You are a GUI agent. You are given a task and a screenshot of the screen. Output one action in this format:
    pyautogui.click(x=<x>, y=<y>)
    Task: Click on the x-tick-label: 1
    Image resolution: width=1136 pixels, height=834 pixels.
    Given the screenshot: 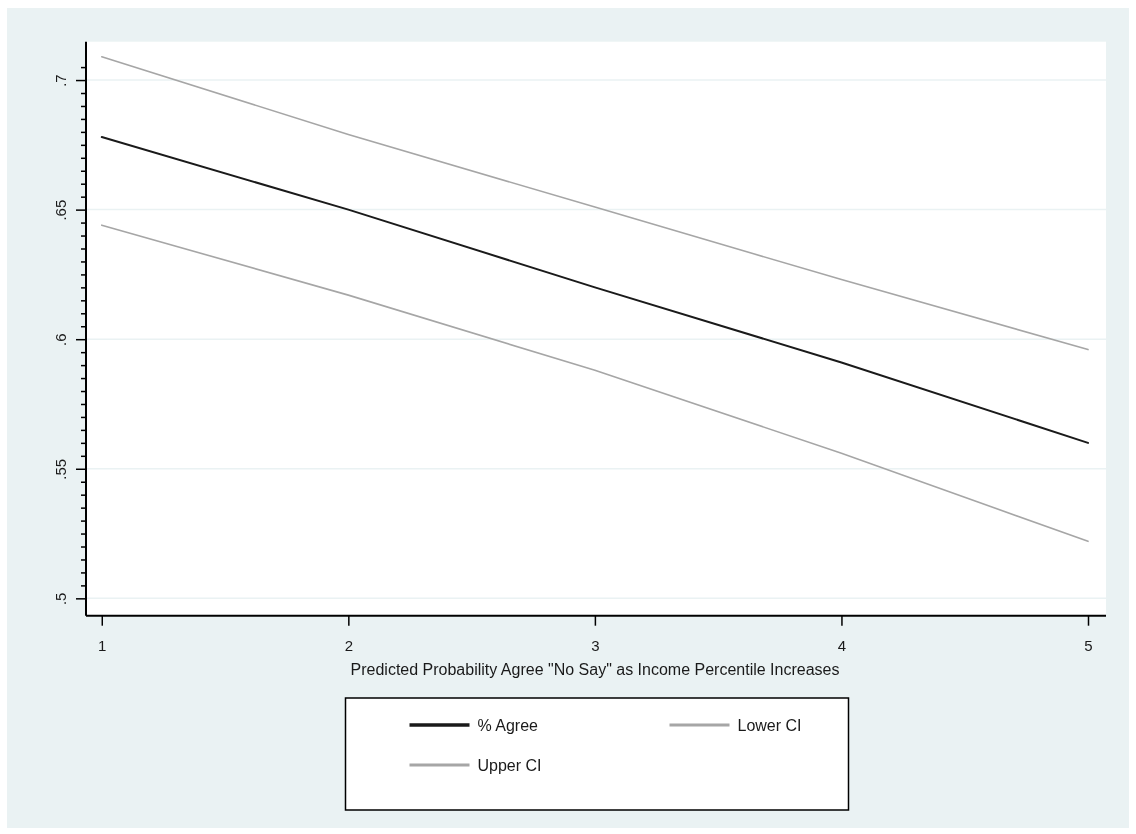 What is the action you would take?
    pyautogui.click(x=102, y=646)
    